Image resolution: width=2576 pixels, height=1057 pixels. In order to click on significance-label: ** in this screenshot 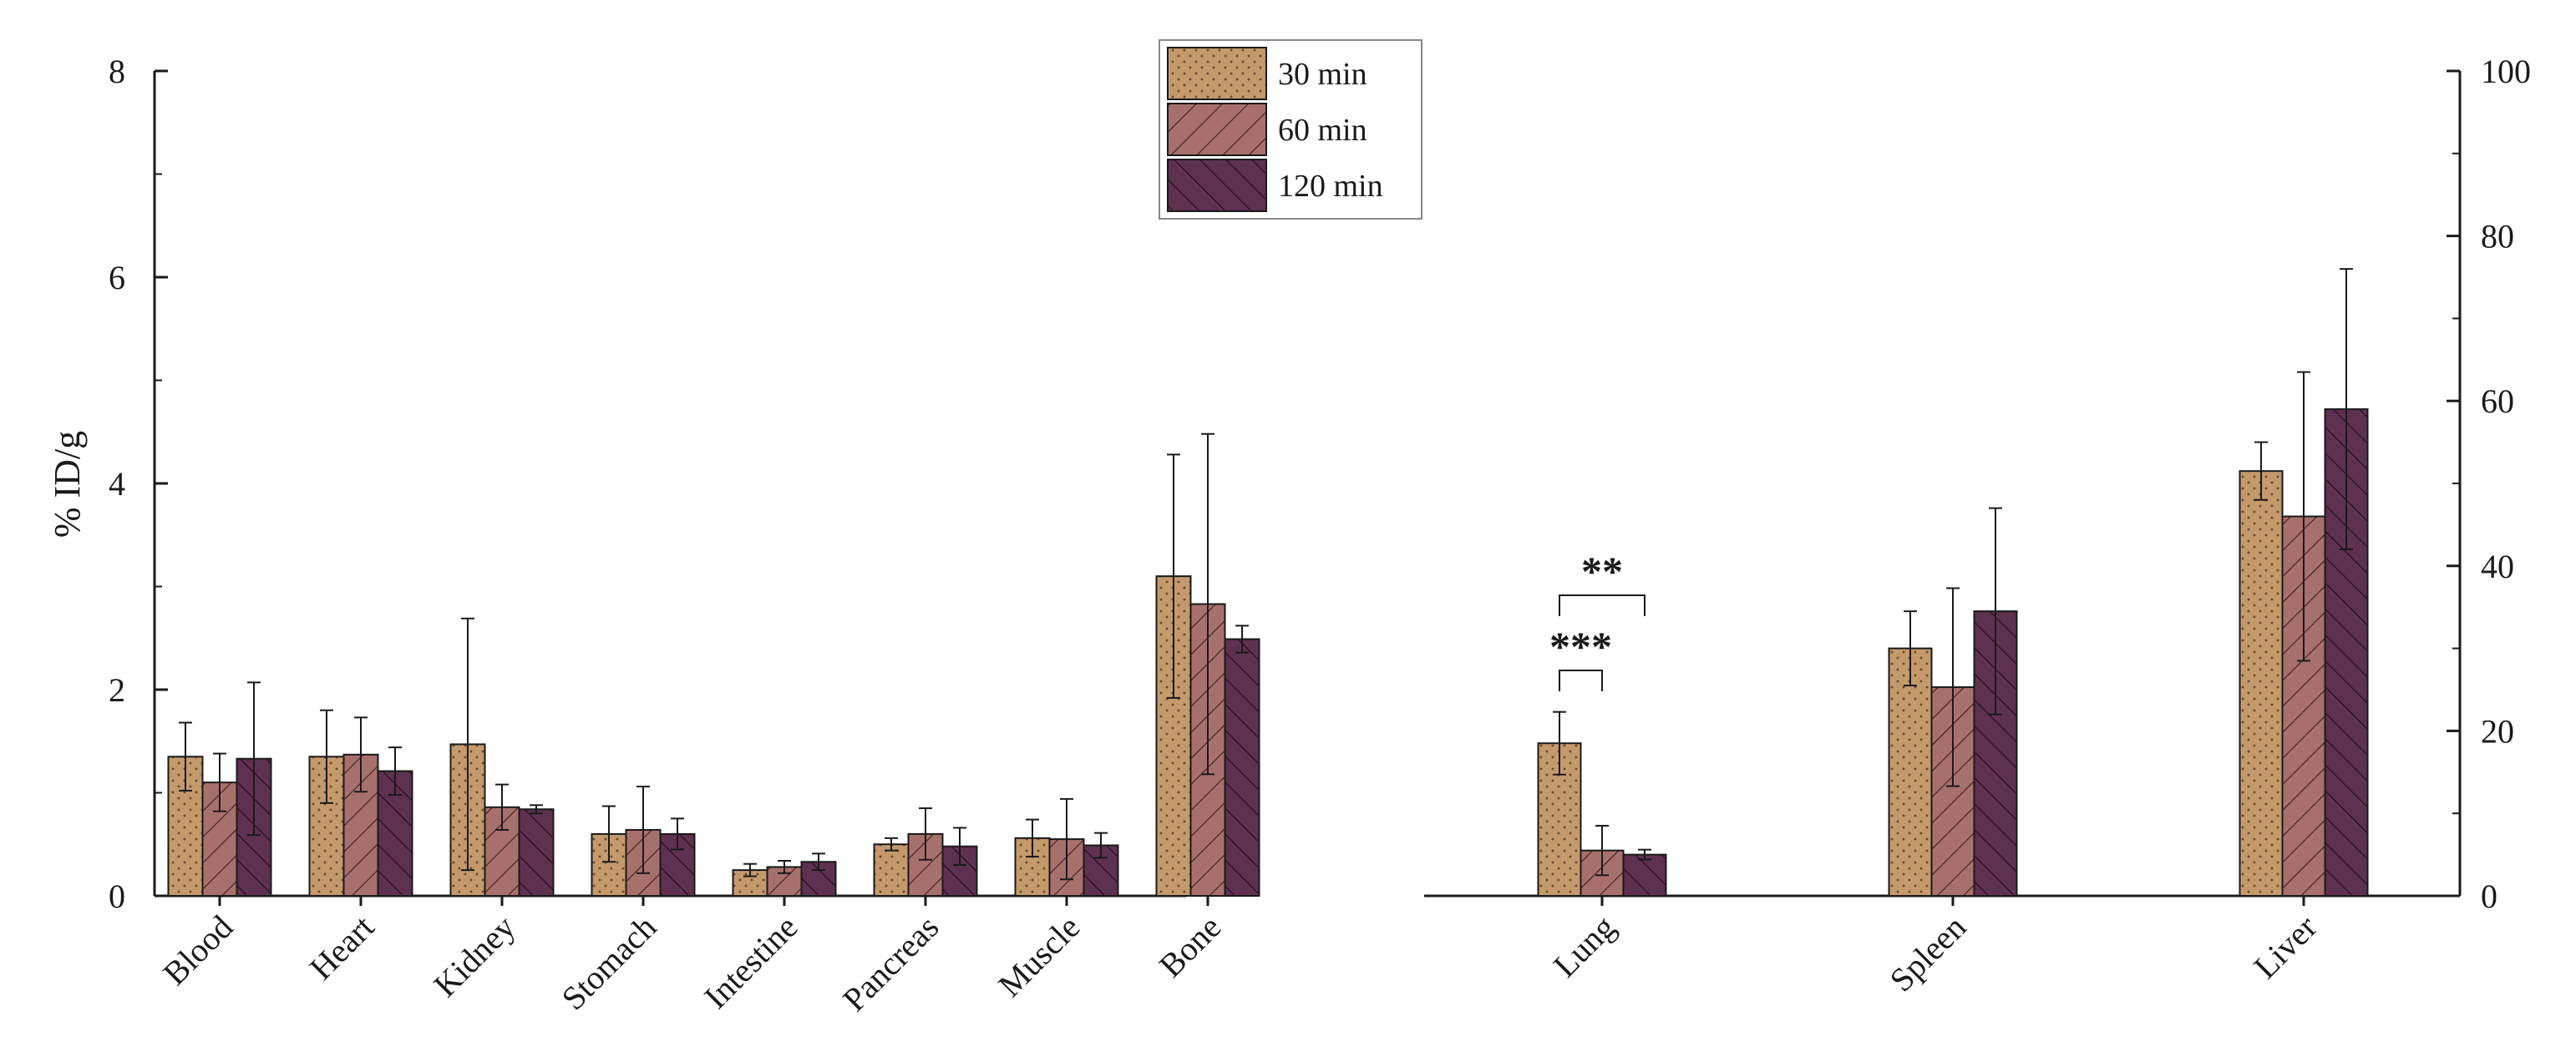, I will do `click(1602, 571)`.